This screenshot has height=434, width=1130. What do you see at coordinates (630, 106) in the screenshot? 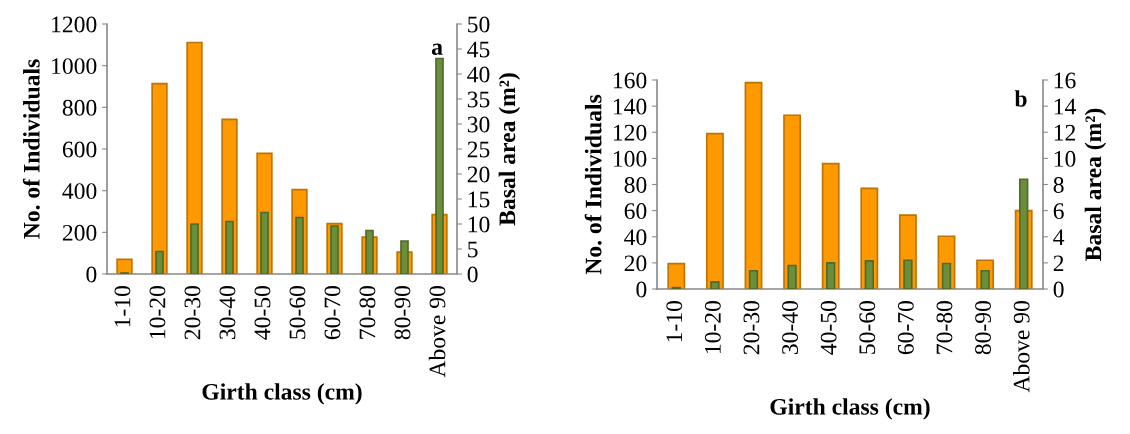
I see `y-tick-label: 140` at bounding box center [630, 106].